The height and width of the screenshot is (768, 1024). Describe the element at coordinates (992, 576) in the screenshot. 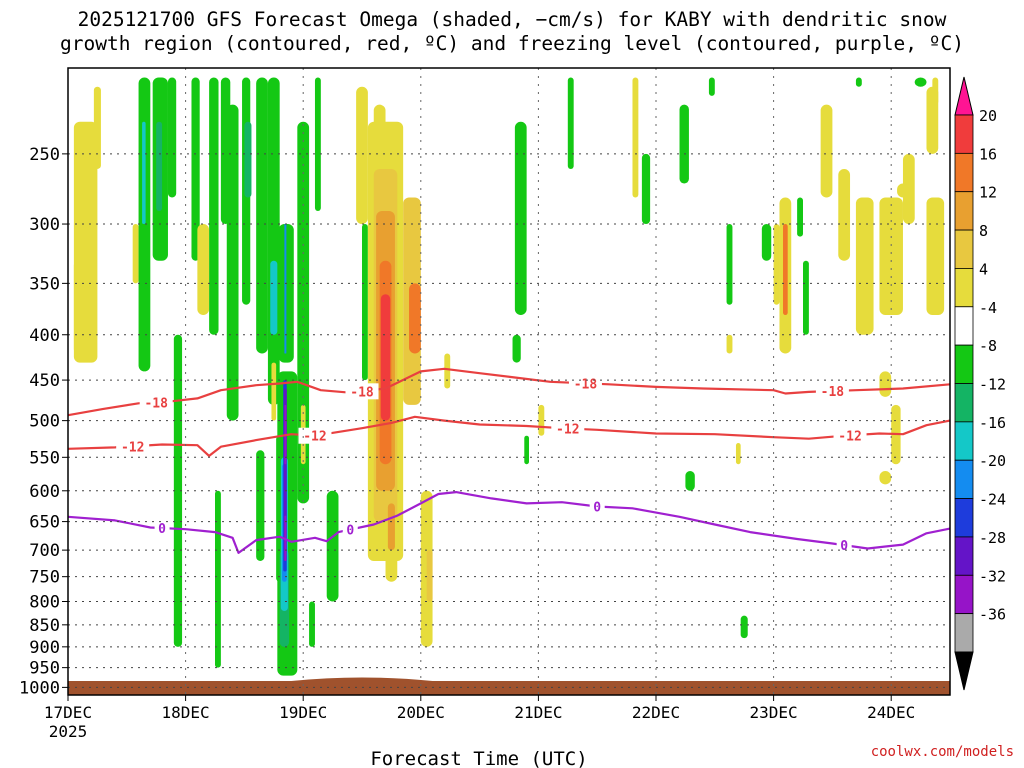

I see `colorbar-label: -32` at that location.